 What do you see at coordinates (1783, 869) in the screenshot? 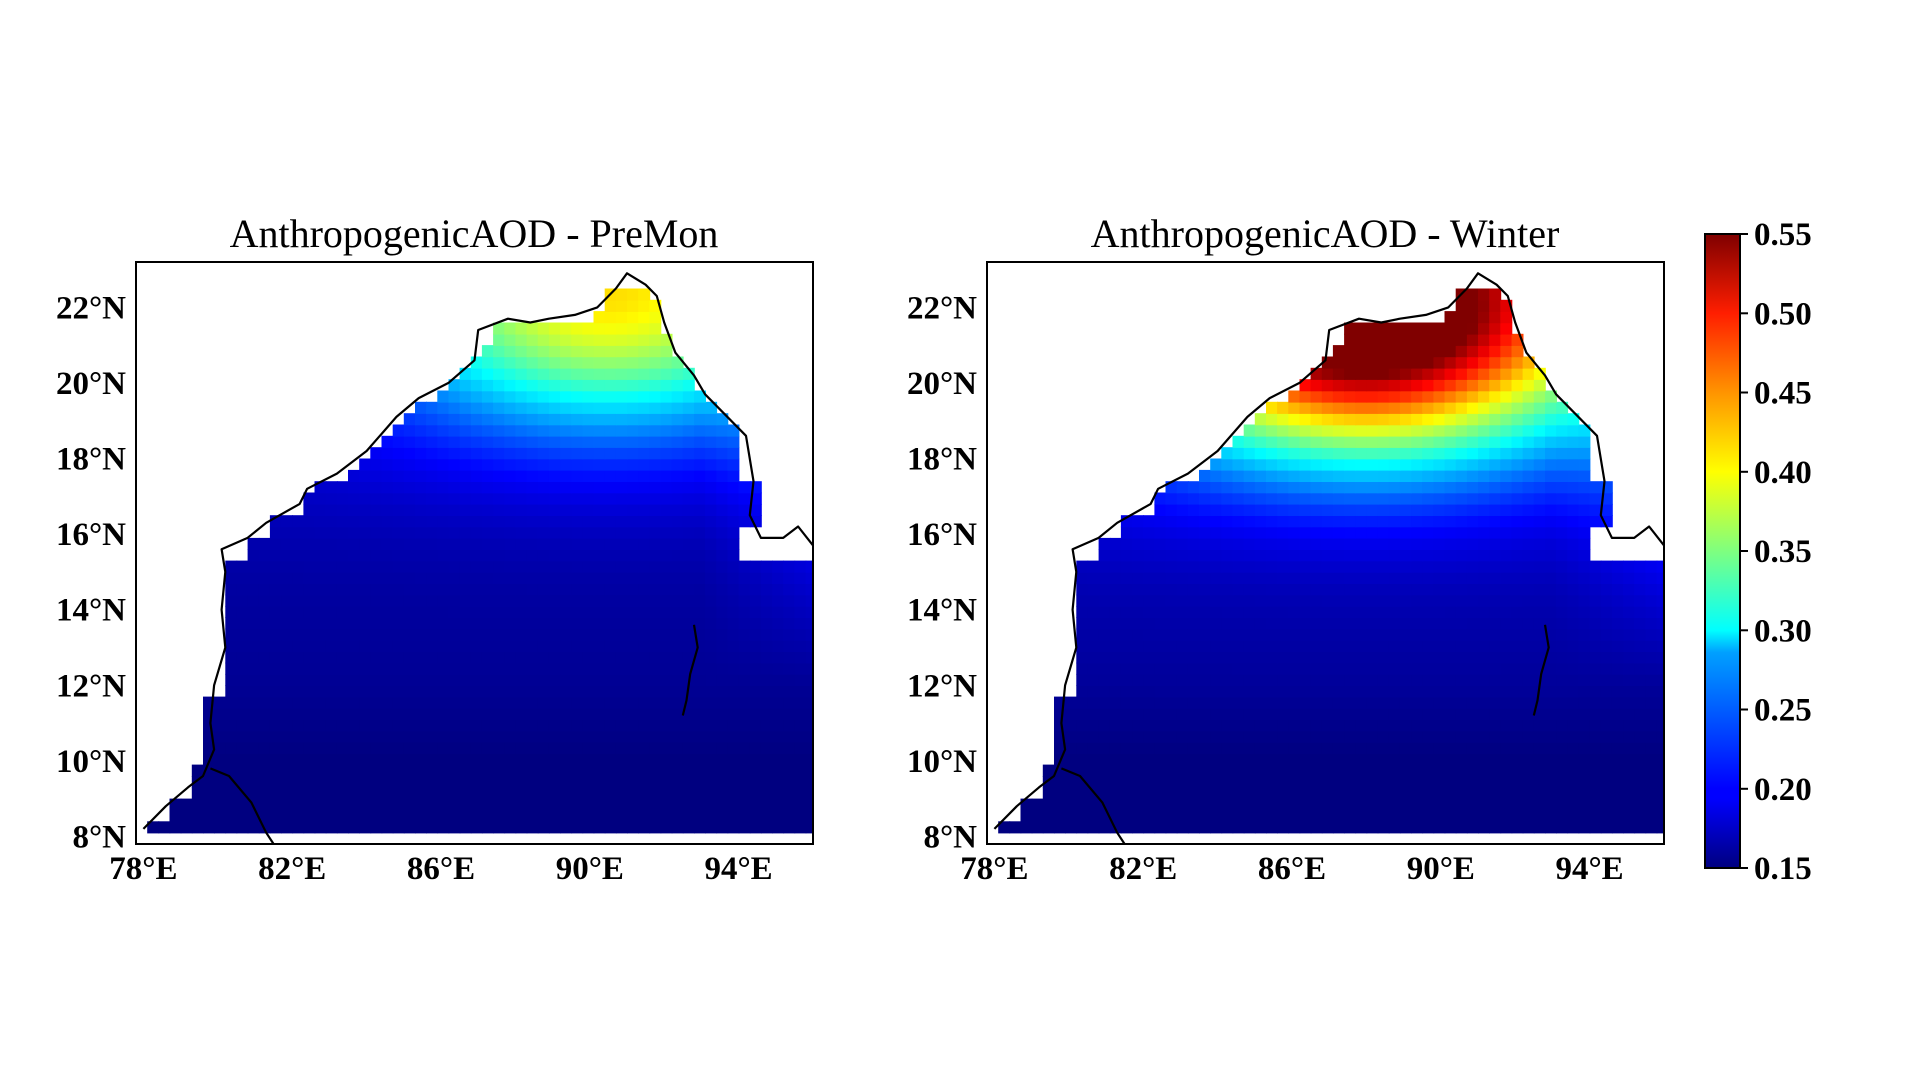
I see `colorbar-tick-label: 0.15` at bounding box center [1783, 869].